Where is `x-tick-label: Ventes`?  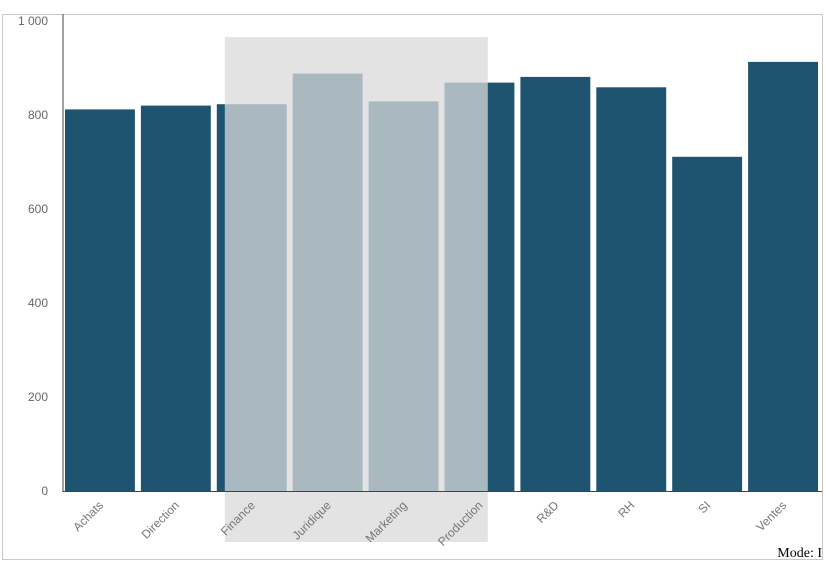
x-tick-label: Ventes is located at coordinates (771, 516).